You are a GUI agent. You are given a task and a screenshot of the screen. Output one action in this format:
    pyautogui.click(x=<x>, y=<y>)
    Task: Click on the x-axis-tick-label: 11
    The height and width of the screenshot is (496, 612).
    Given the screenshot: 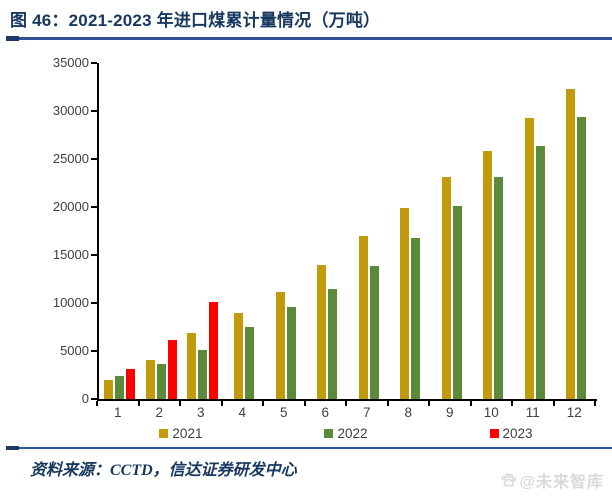 What is the action you would take?
    pyautogui.click(x=532, y=412)
    